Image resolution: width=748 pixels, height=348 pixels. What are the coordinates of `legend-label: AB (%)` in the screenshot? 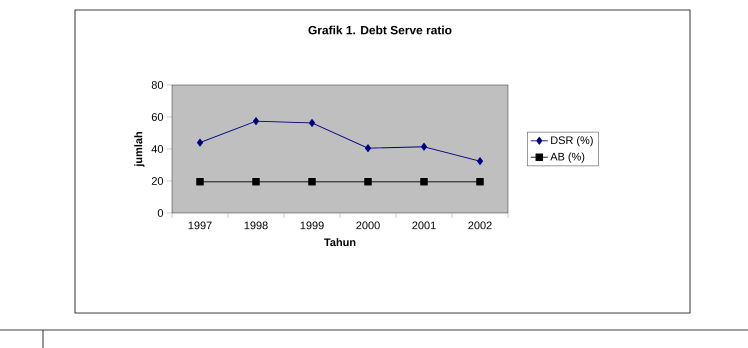 It's located at (567, 157).